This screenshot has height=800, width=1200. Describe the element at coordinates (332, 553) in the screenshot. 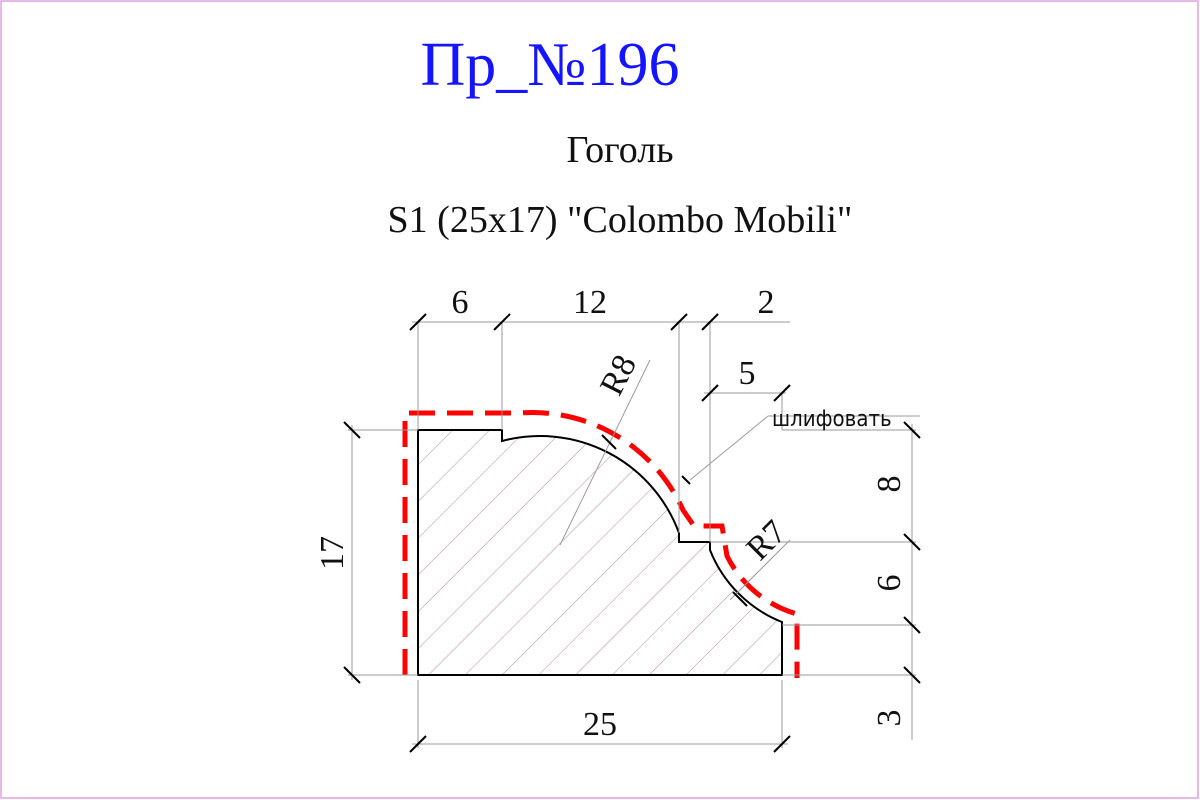

I see `dim-left-17: 17` at that location.